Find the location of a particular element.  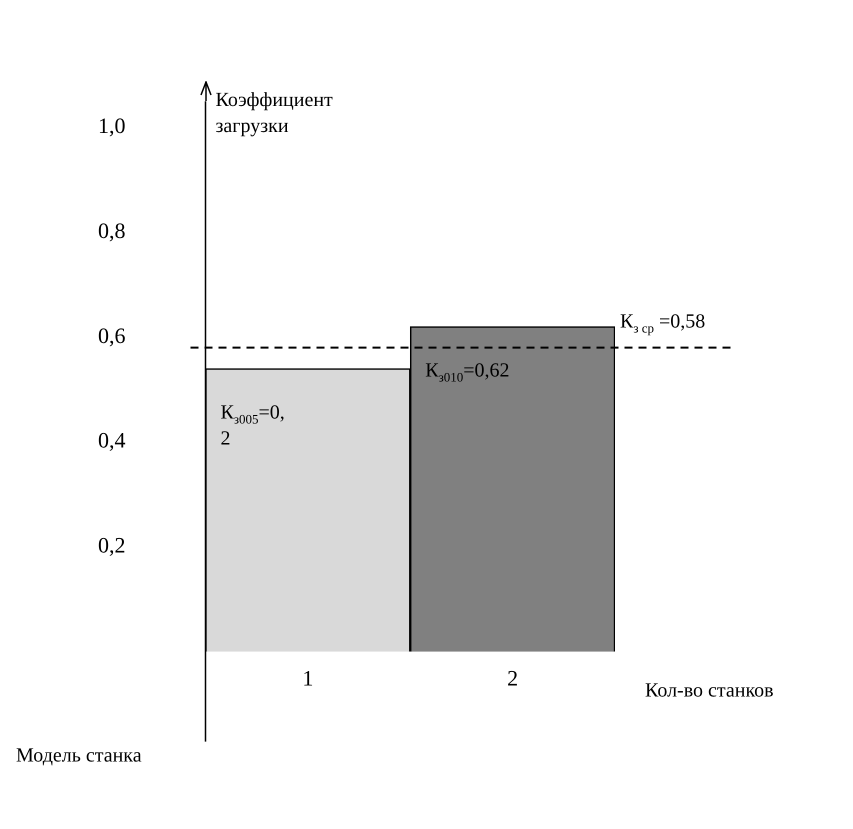

y-tick-label: 0,2 is located at coordinates (112, 545).